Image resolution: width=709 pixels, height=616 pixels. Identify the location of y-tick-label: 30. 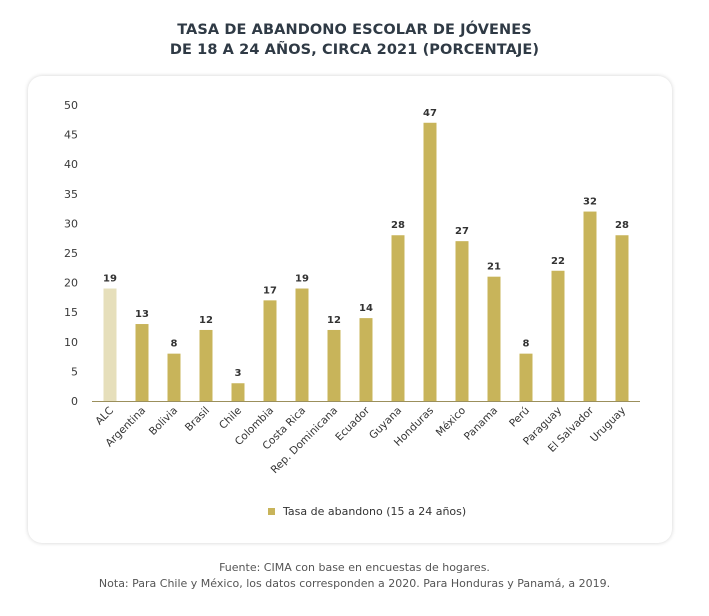
(71, 223).